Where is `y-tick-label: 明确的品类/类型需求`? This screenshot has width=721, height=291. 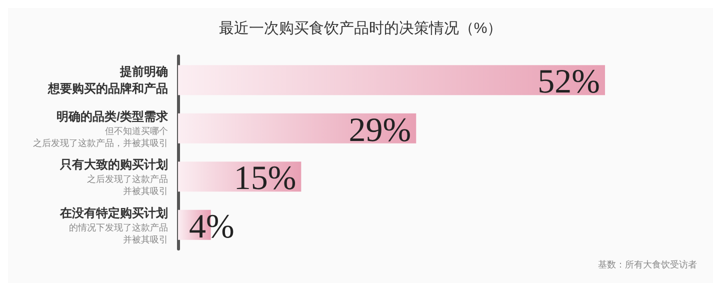 y-tick-label: 明确的品类/类型需求 is located at coordinates (112, 116).